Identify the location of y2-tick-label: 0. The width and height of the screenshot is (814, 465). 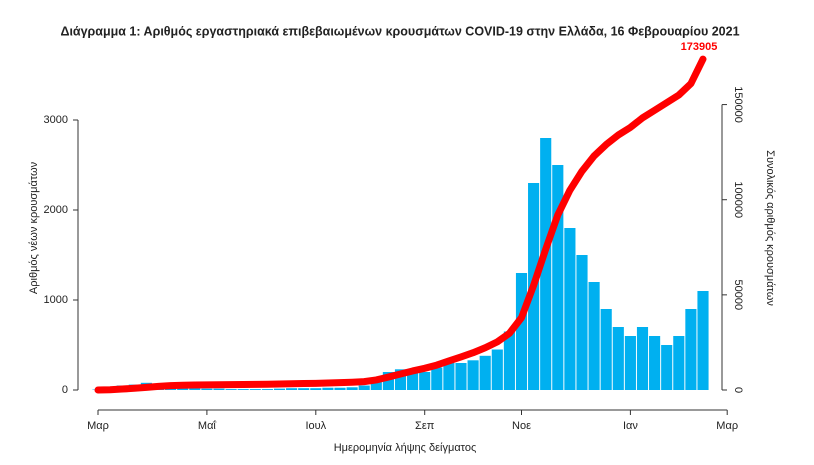
(738, 390).